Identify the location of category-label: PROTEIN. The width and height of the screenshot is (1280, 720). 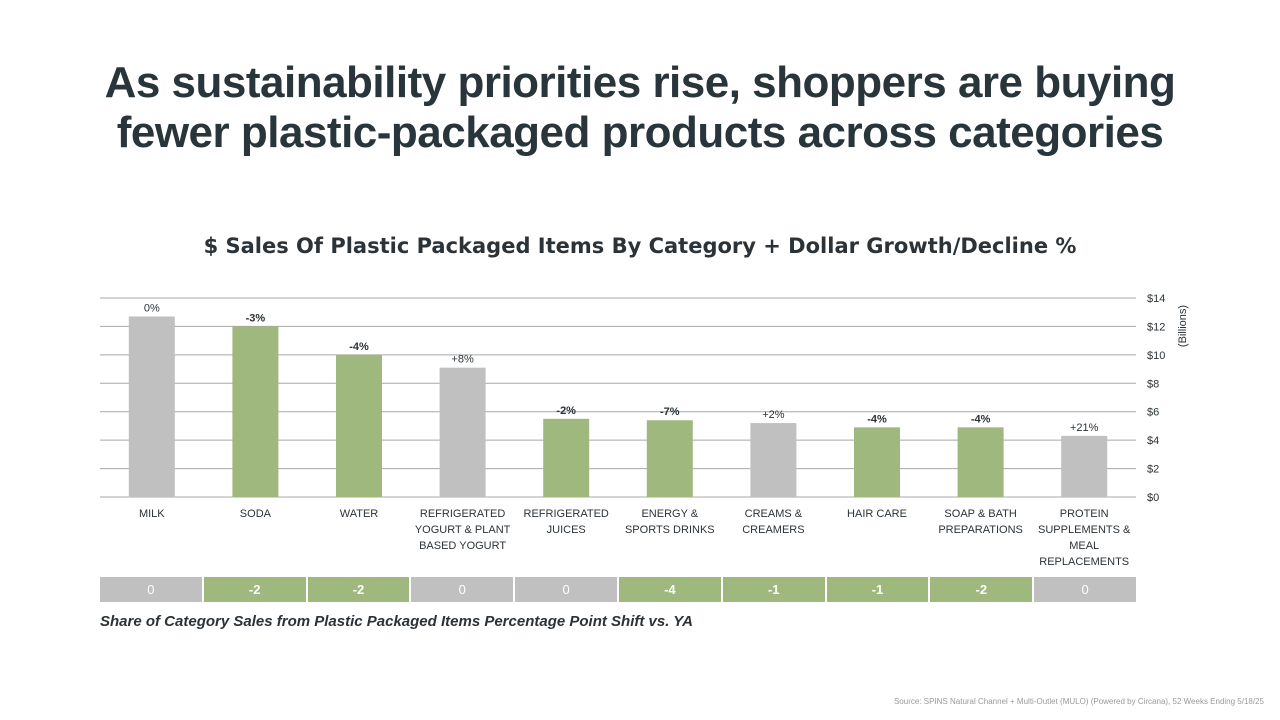
(1084, 514).